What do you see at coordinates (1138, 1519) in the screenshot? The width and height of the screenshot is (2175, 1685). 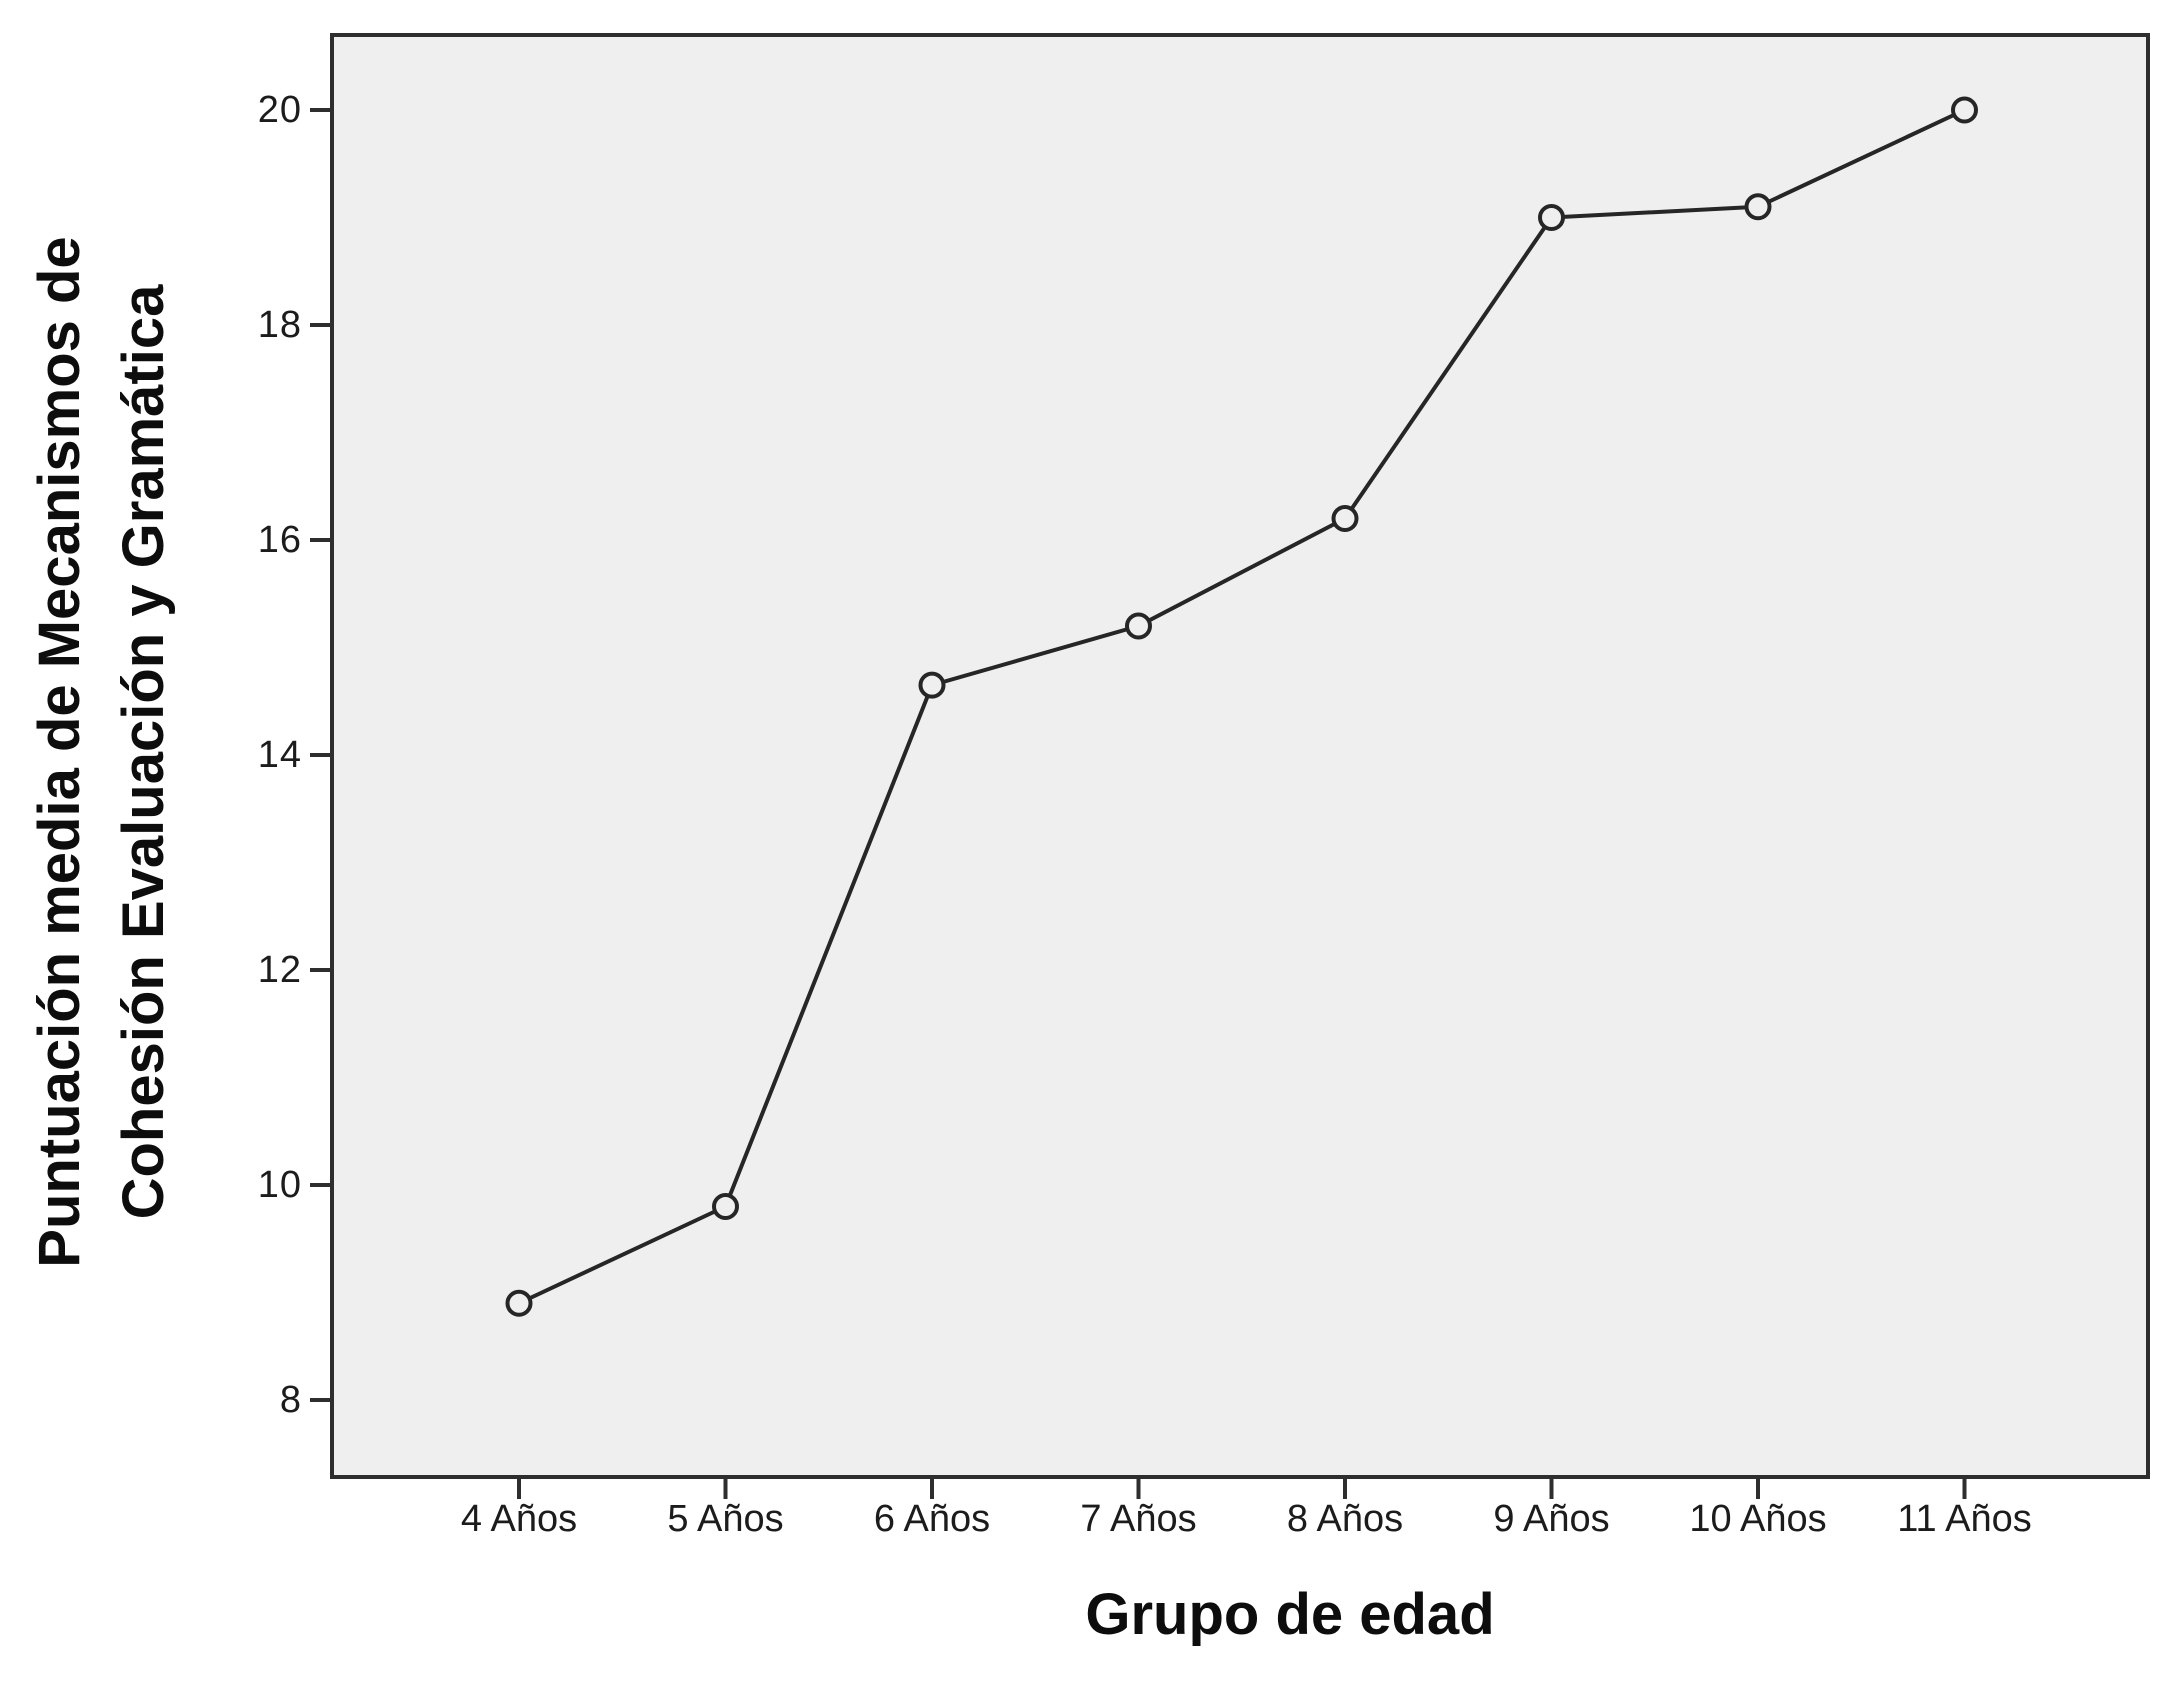 I see `x-tick-label: 7 Años` at bounding box center [1138, 1519].